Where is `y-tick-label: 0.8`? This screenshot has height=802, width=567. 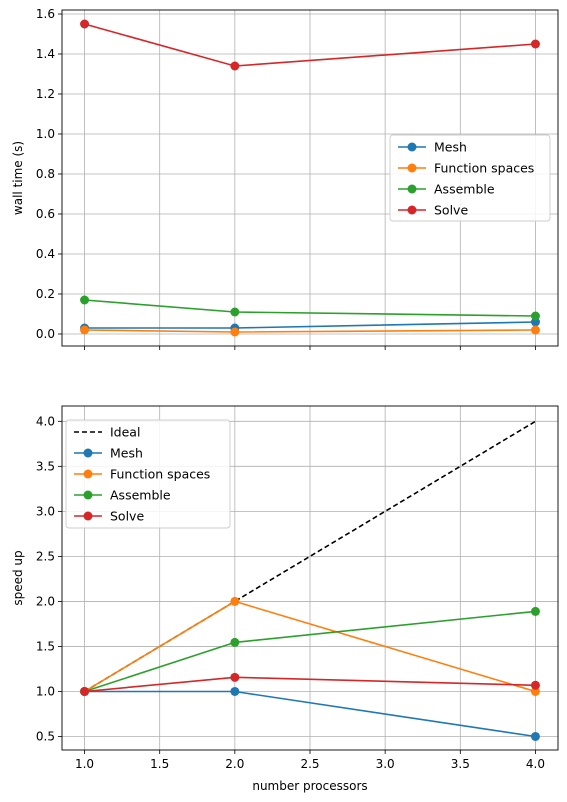
y-tick-label: 0.8 is located at coordinates (45, 174).